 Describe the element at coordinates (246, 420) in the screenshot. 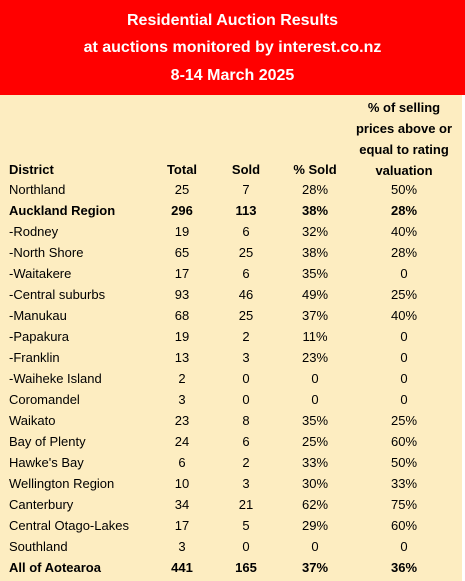

I see `cell-sold: 8` at that location.